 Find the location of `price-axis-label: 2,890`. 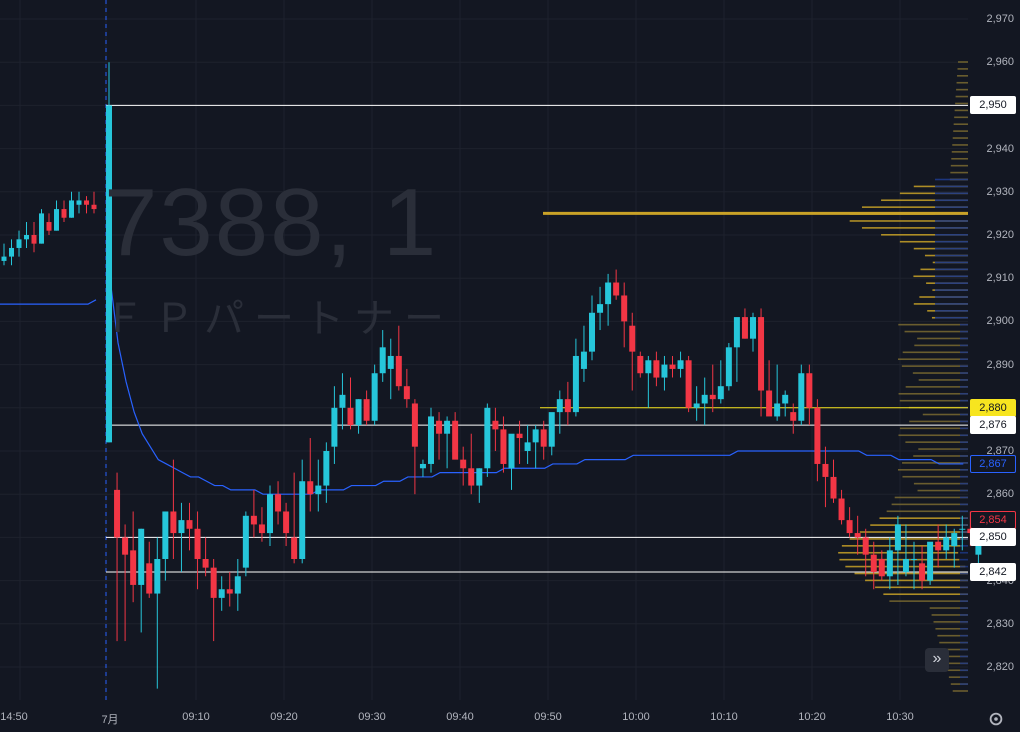

price-axis-label: 2,890 is located at coordinates (1000, 364).